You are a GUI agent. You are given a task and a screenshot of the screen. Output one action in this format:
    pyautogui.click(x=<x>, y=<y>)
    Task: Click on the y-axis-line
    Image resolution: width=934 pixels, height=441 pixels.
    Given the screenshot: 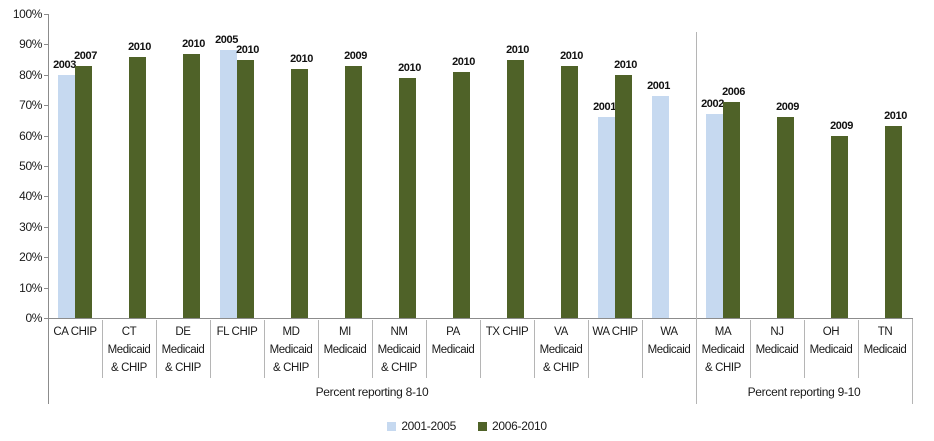 What is the action you would take?
    pyautogui.click(x=48, y=209)
    